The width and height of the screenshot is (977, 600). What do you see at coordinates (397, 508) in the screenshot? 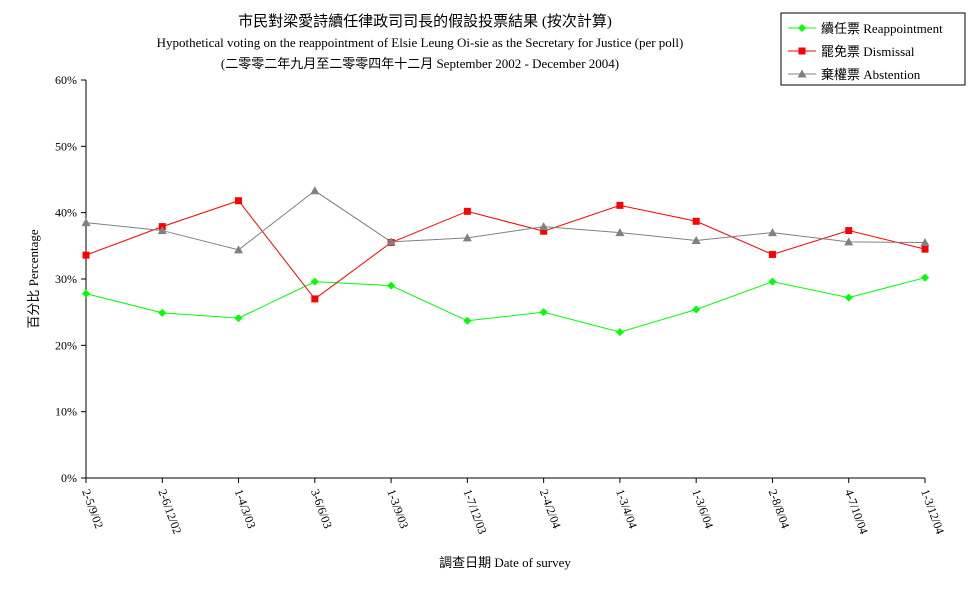
I see `x-tick-label: 1-3/9/03` at bounding box center [397, 508].